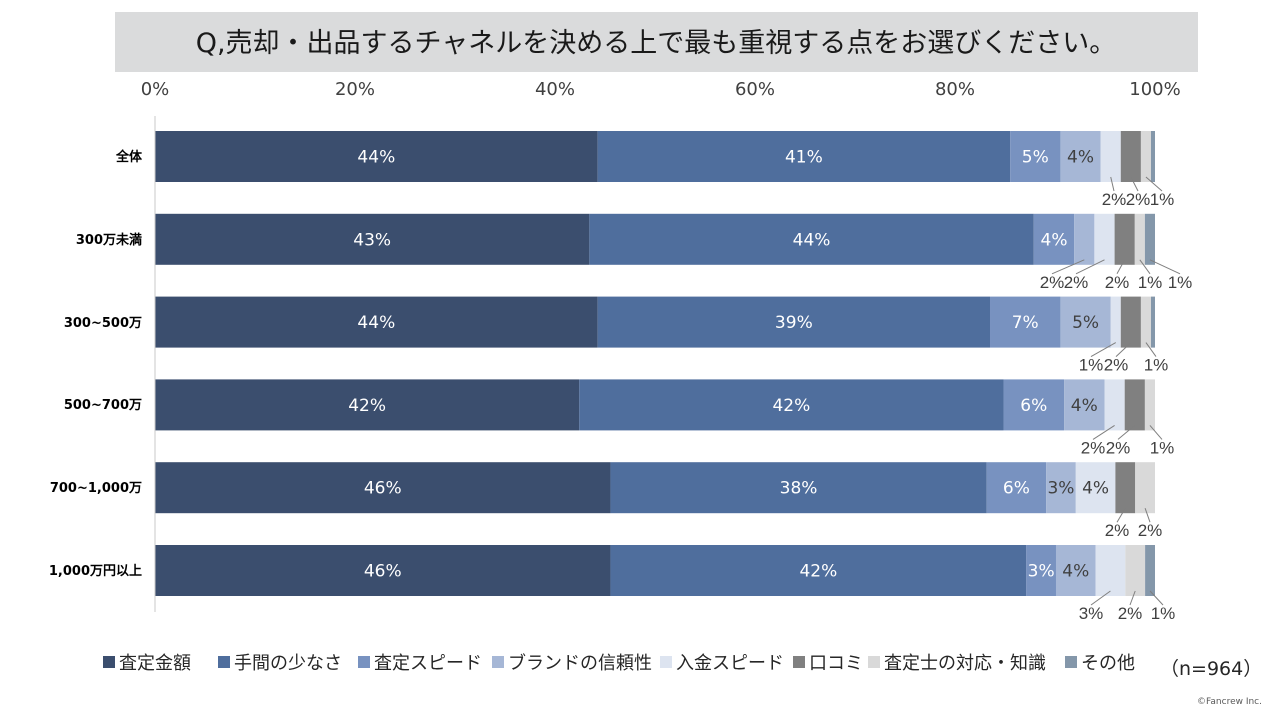  What do you see at coordinates (965, 663) in the screenshot?
I see `legend-label: 査定士の対応・知識` at bounding box center [965, 663].